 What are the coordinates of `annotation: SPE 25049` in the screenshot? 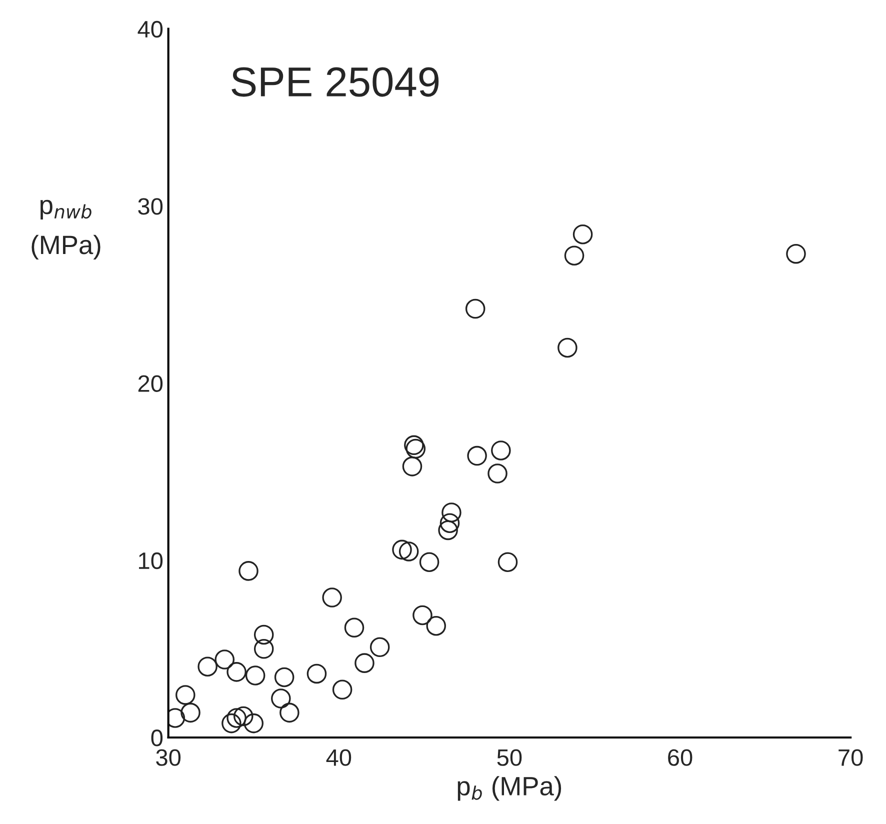 It's located at (335, 82).